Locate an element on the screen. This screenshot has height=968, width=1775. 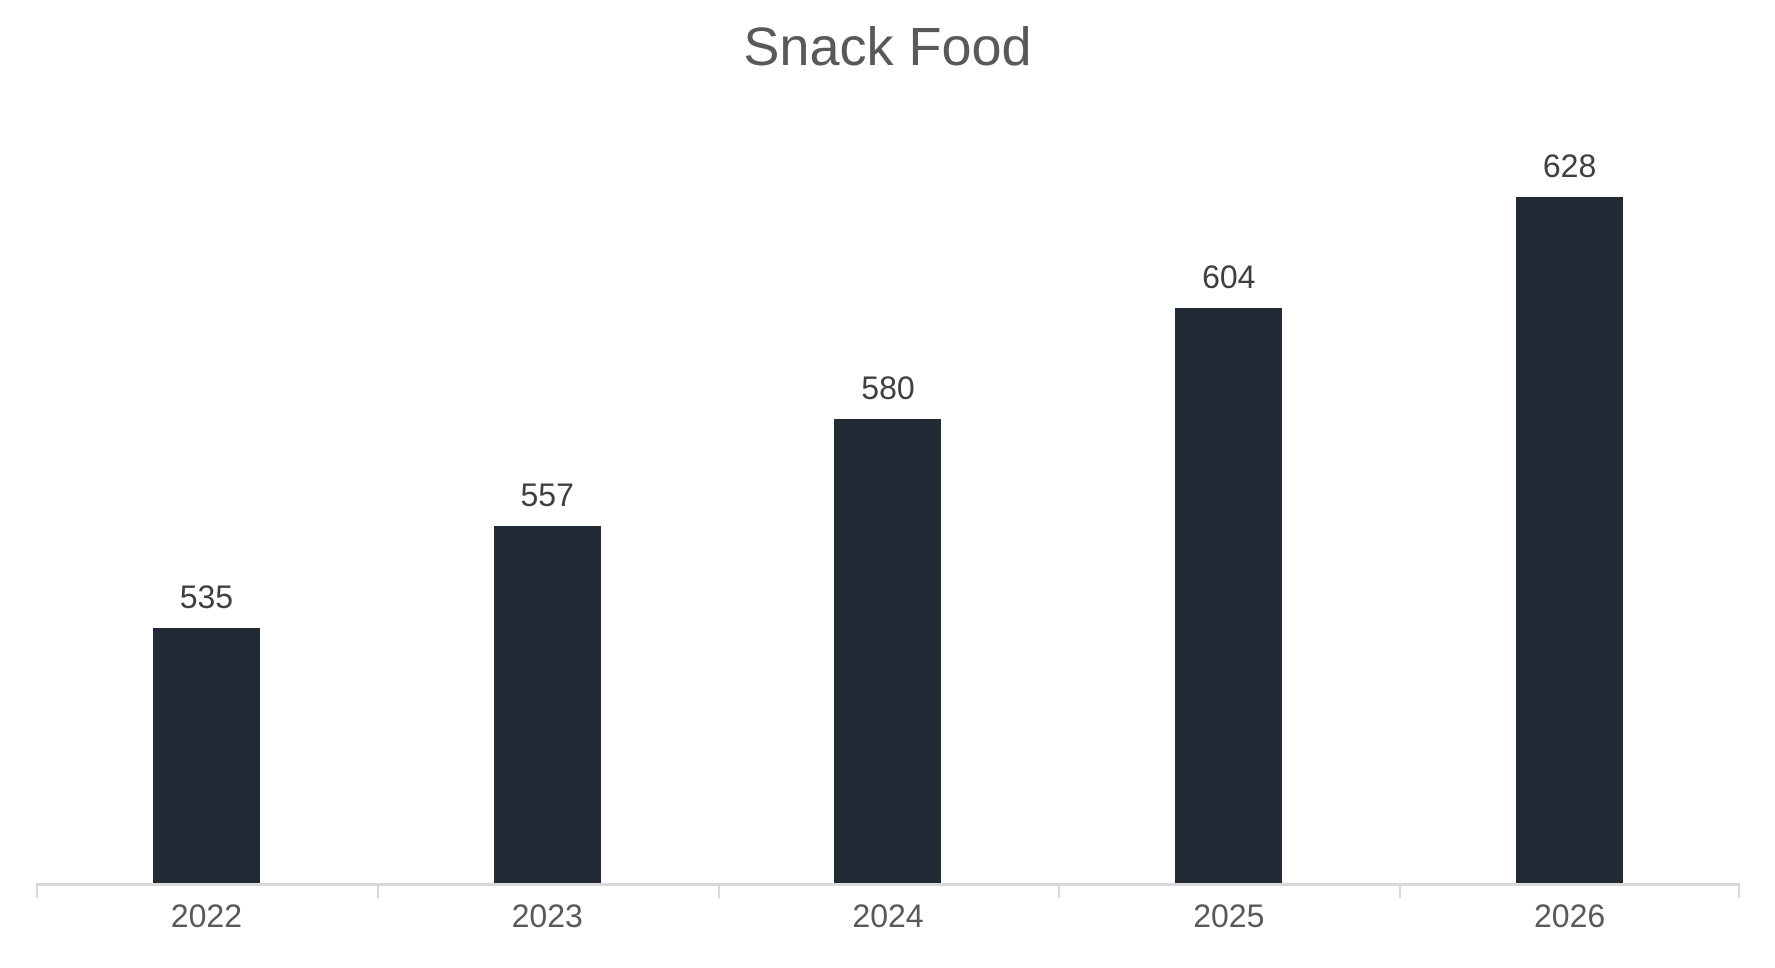
bar-2026: 628 is located at coordinates (1570, 515).